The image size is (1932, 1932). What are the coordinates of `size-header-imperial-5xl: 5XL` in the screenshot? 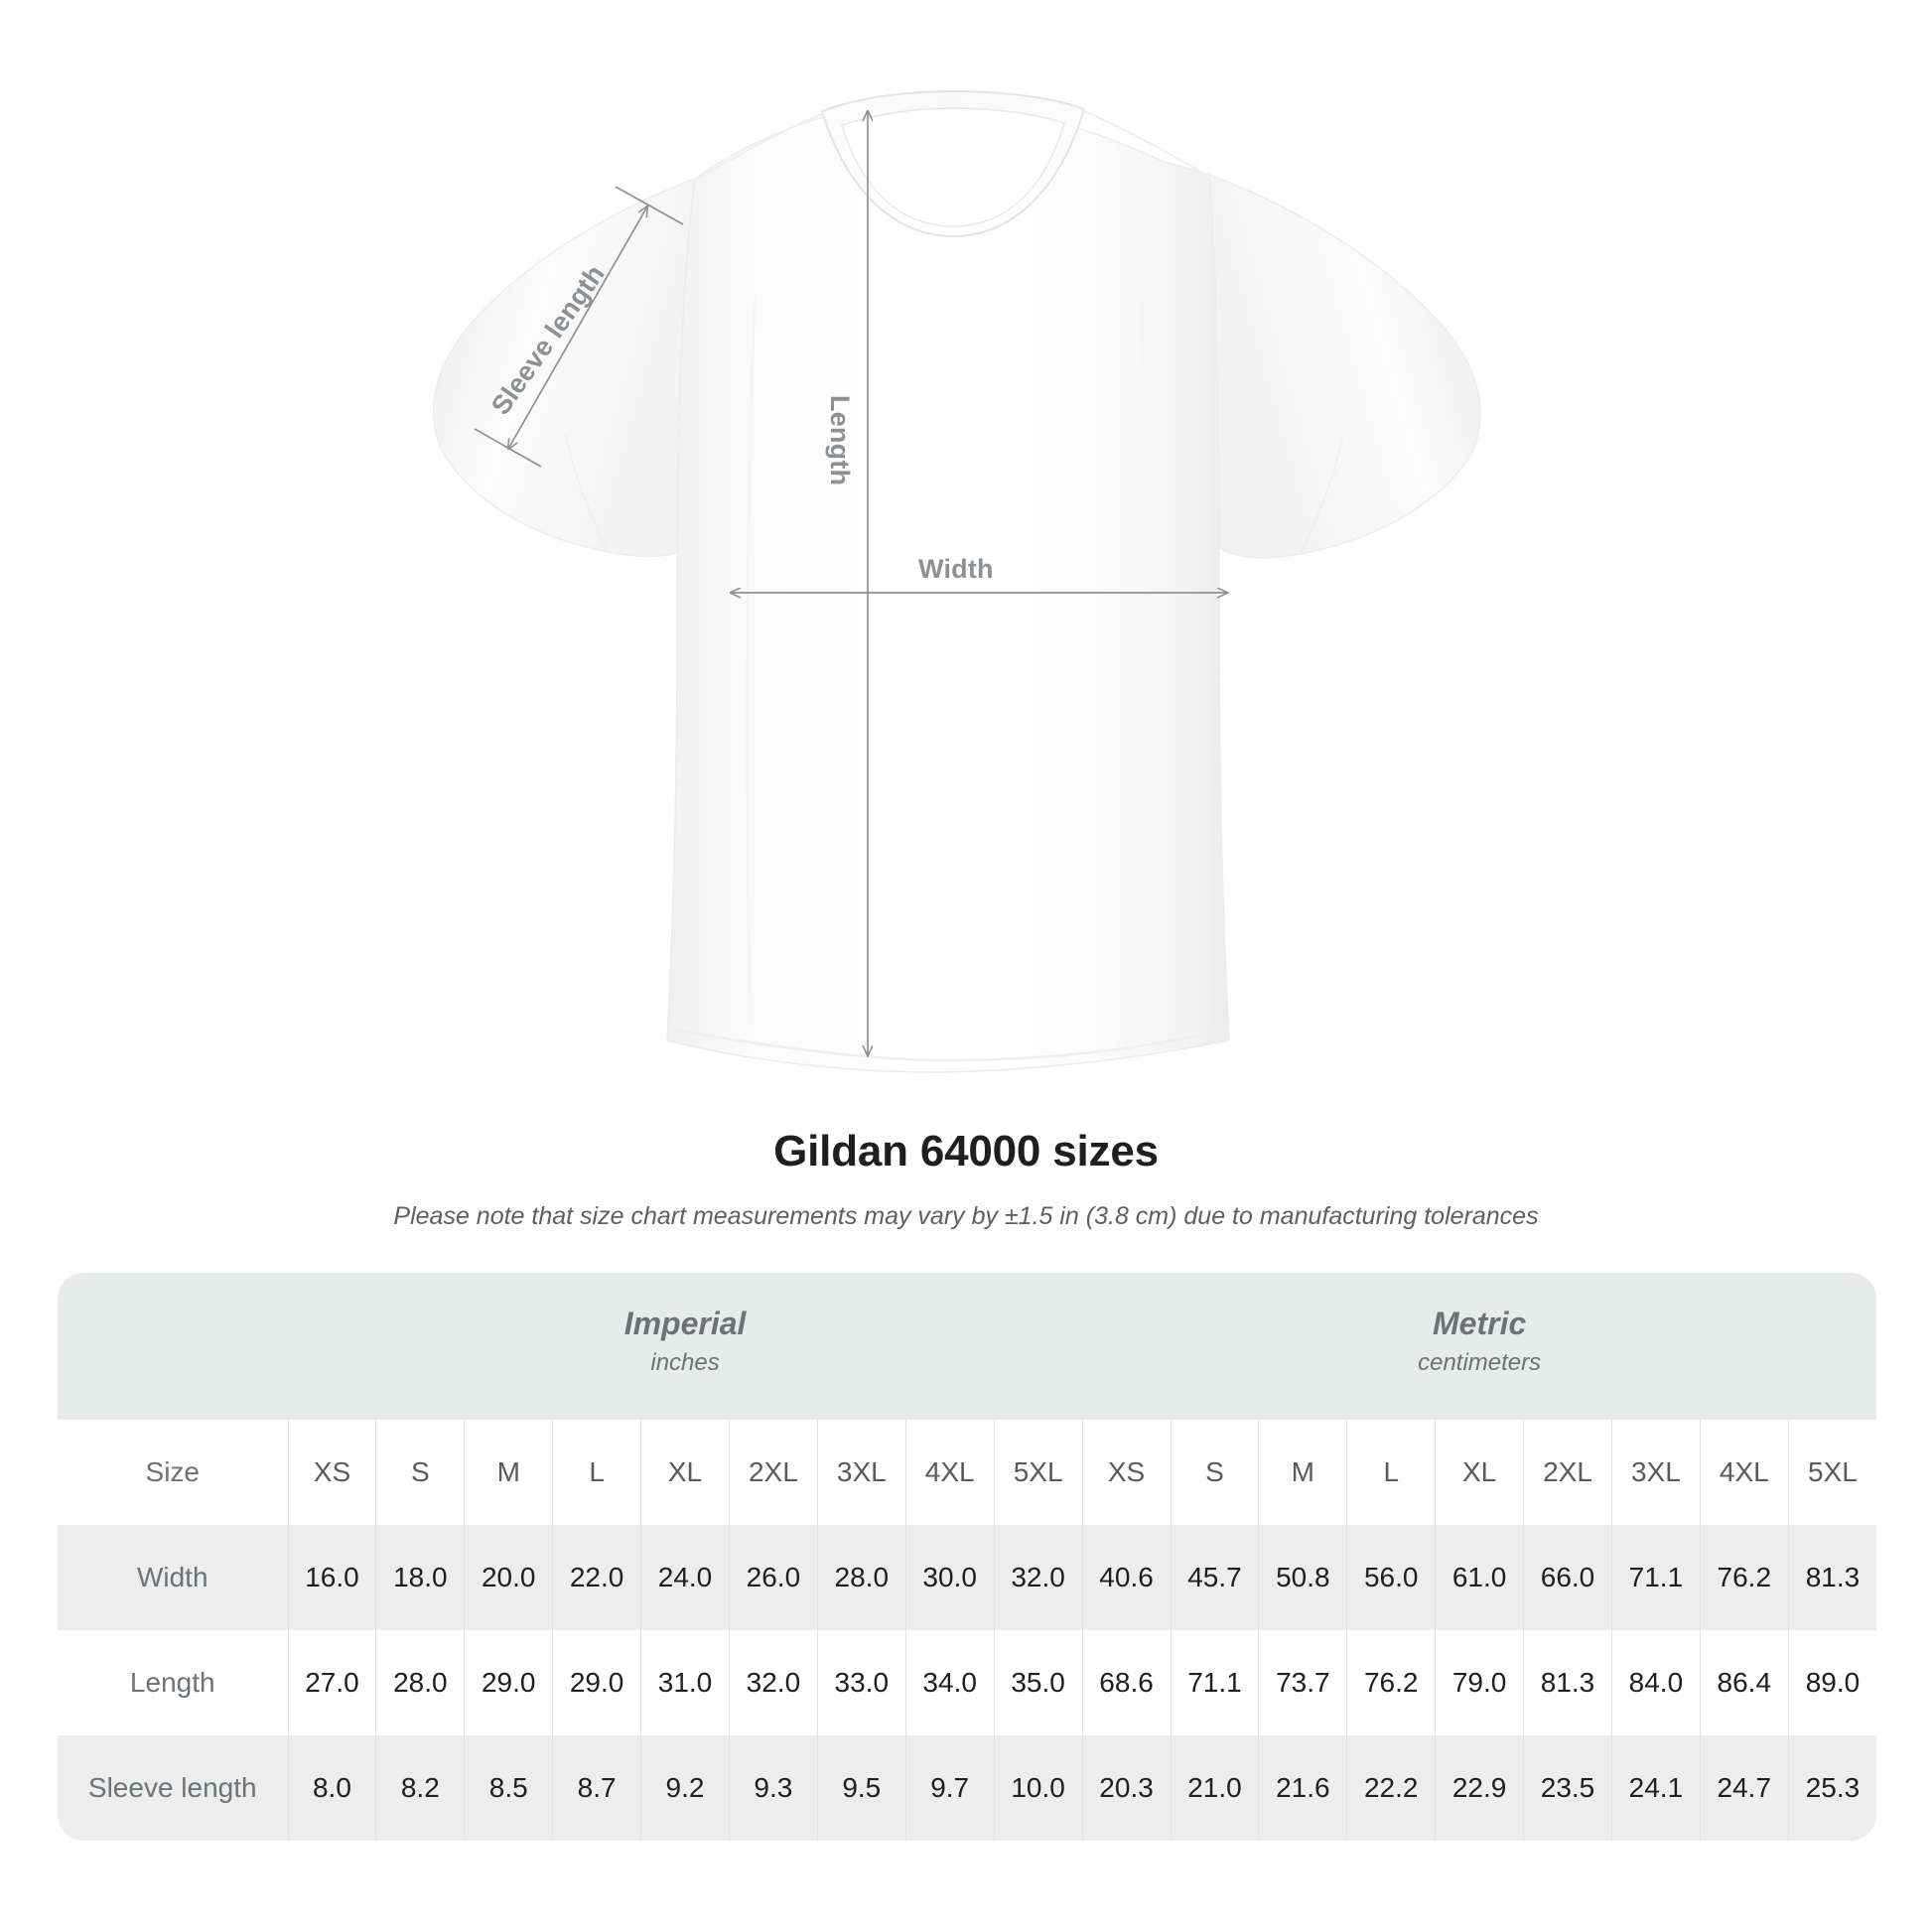 It's located at (1038, 1472).